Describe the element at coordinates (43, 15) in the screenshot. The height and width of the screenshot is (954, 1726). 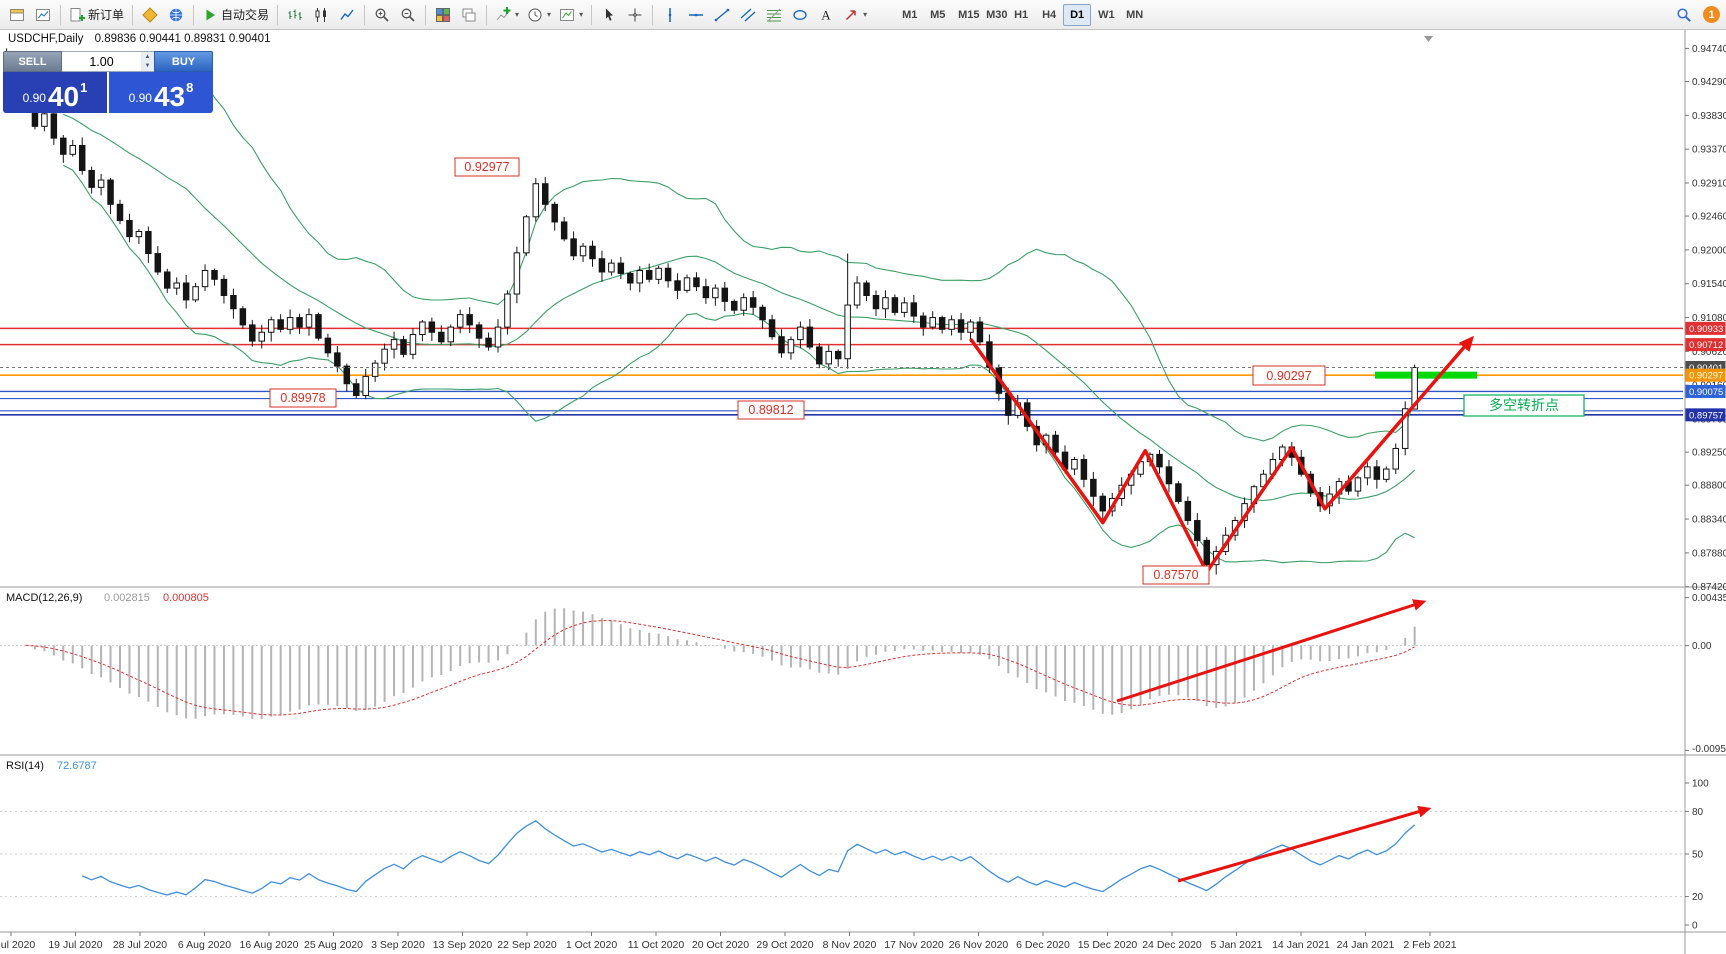
I see `chart-profiles-button` at that location.